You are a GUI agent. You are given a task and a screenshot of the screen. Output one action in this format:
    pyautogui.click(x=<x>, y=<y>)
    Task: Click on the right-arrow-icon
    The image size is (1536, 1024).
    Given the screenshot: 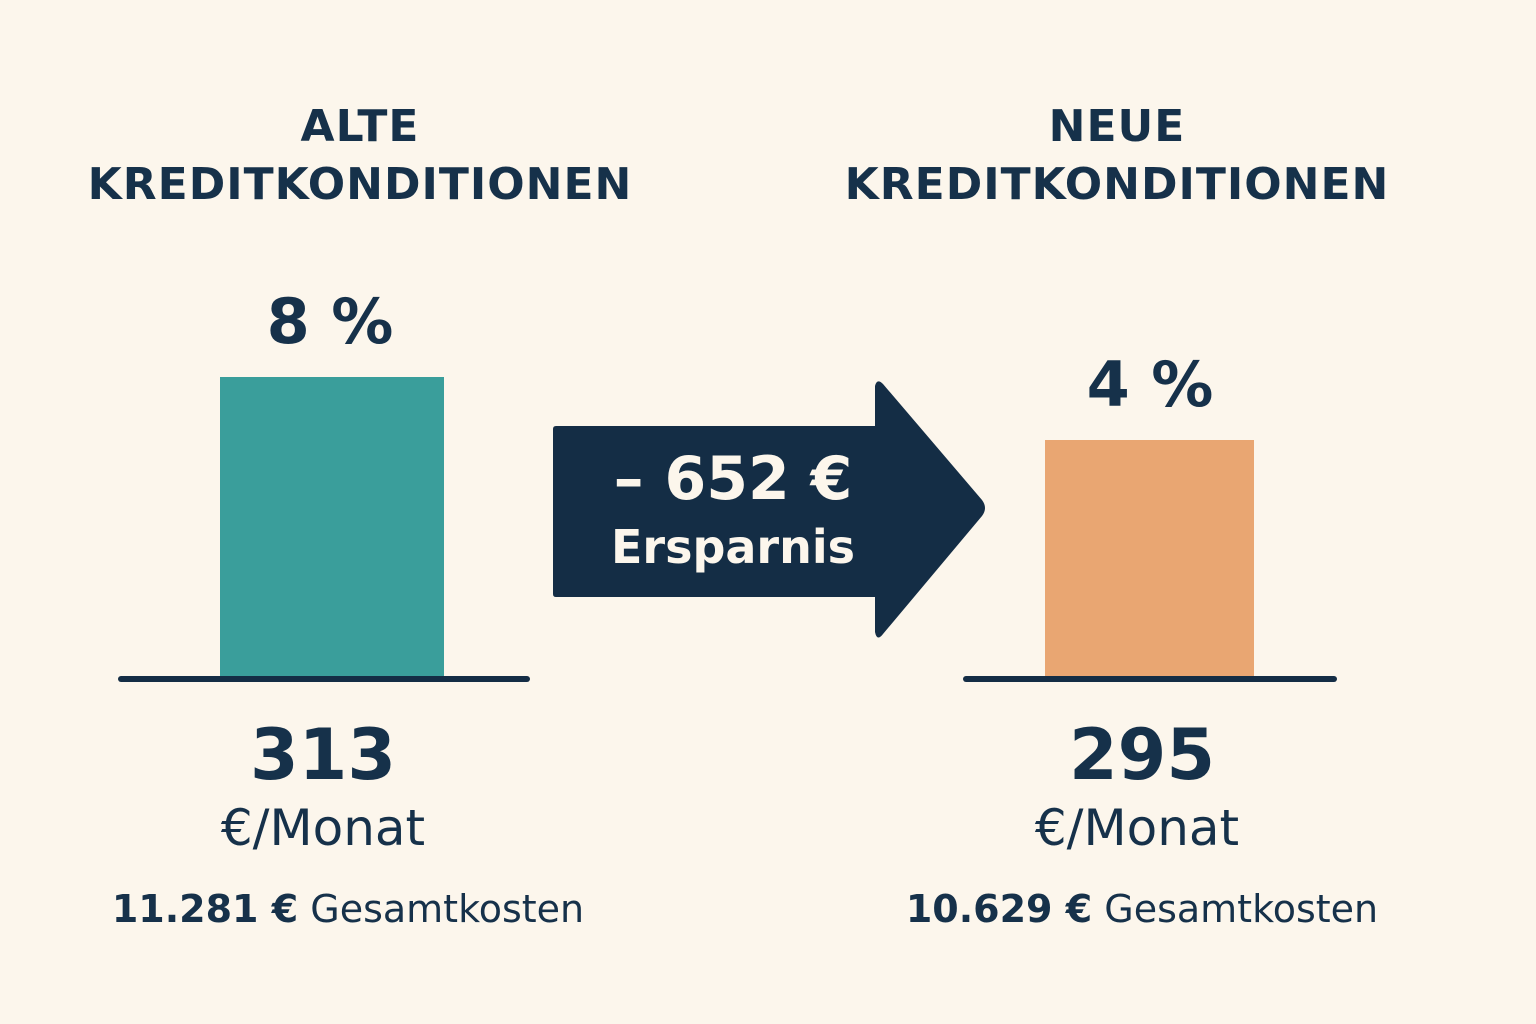 What is the action you would take?
    pyautogui.click(x=769, y=509)
    